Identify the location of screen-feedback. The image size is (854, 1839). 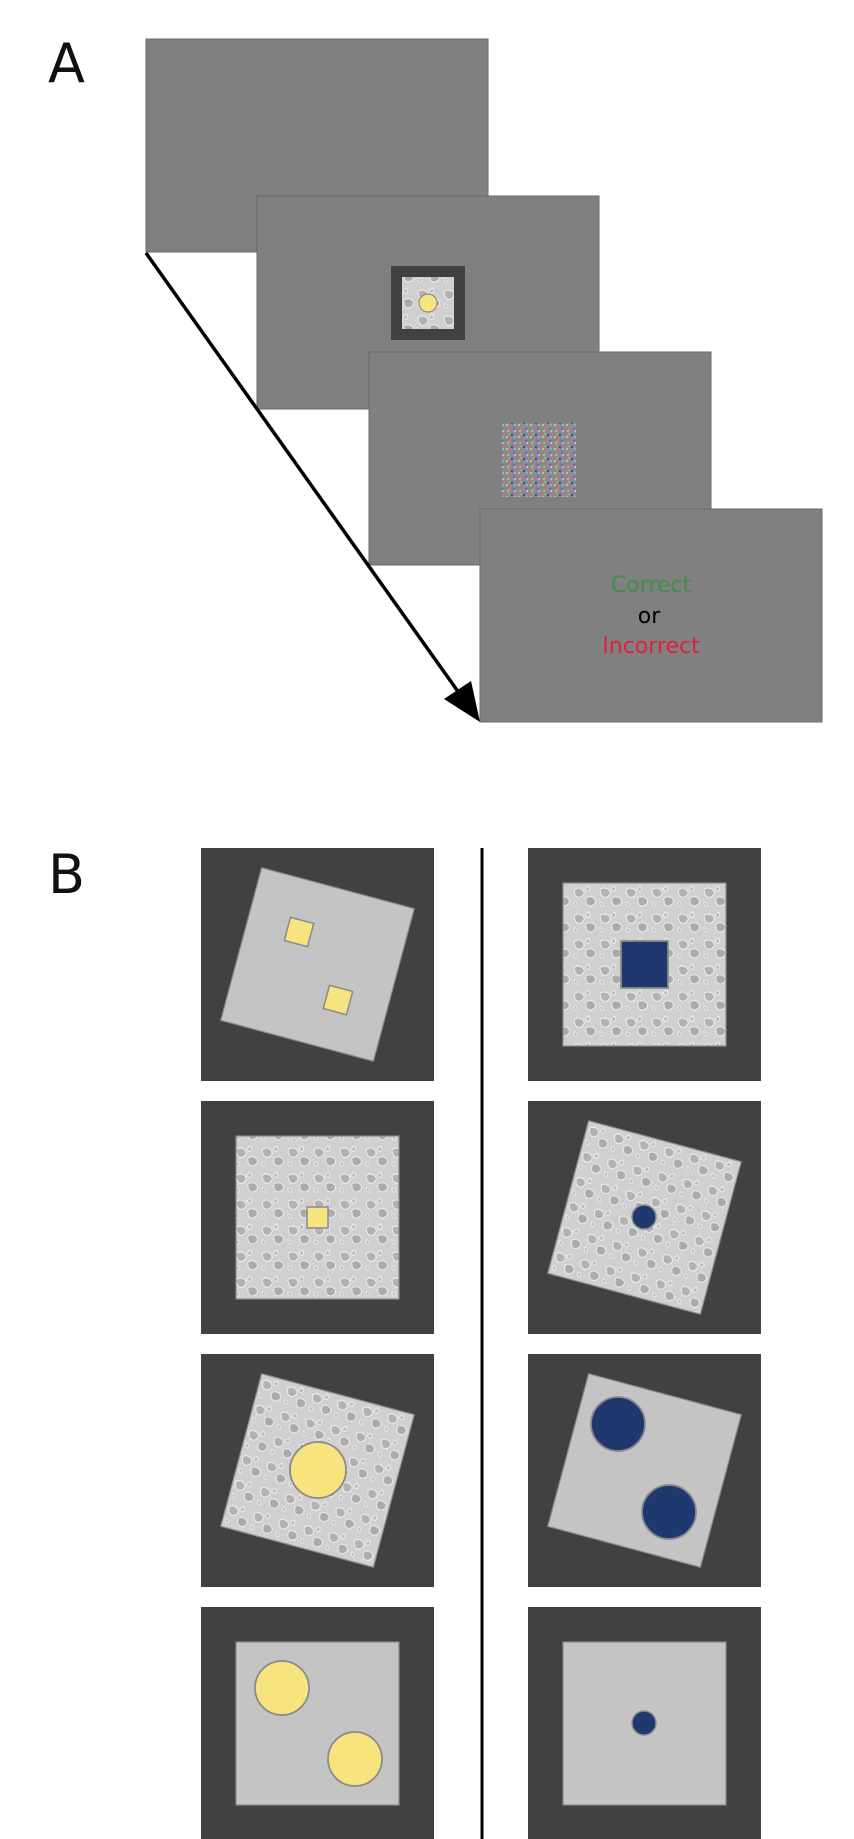
(651, 615).